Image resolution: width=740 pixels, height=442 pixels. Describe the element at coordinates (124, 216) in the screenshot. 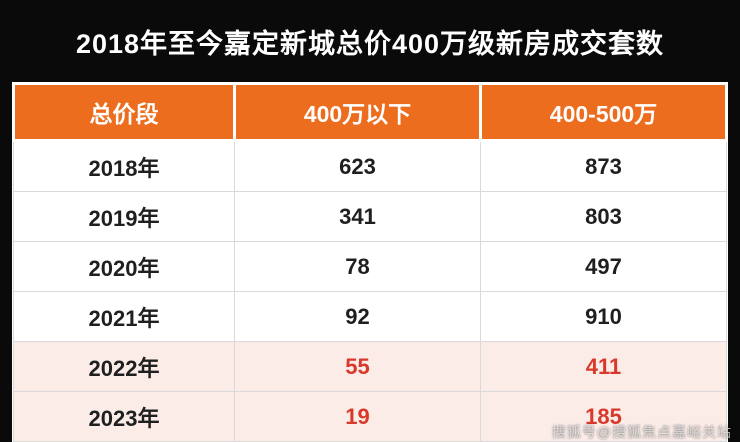

I see `year-cell: 2019年` at that location.